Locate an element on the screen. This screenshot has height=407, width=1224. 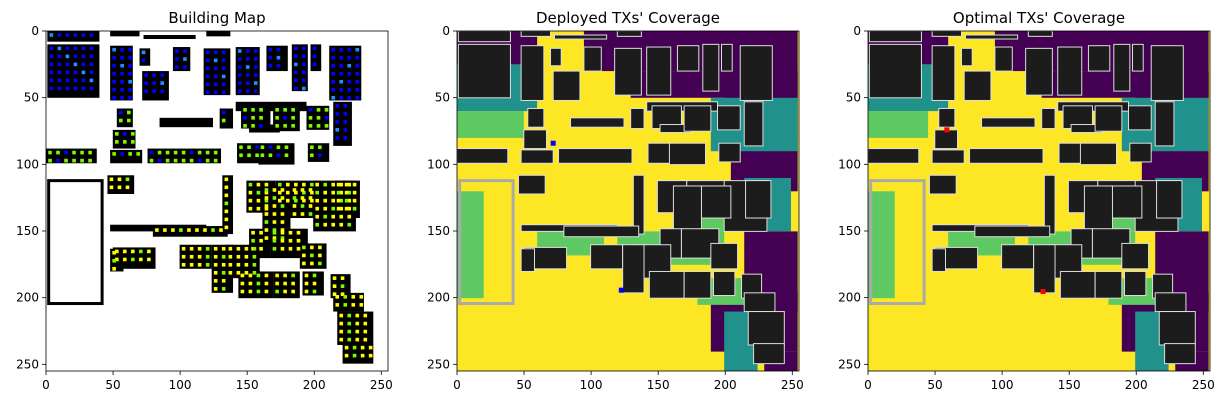
x-tick-label: 100 is located at coordinates (591, 385).